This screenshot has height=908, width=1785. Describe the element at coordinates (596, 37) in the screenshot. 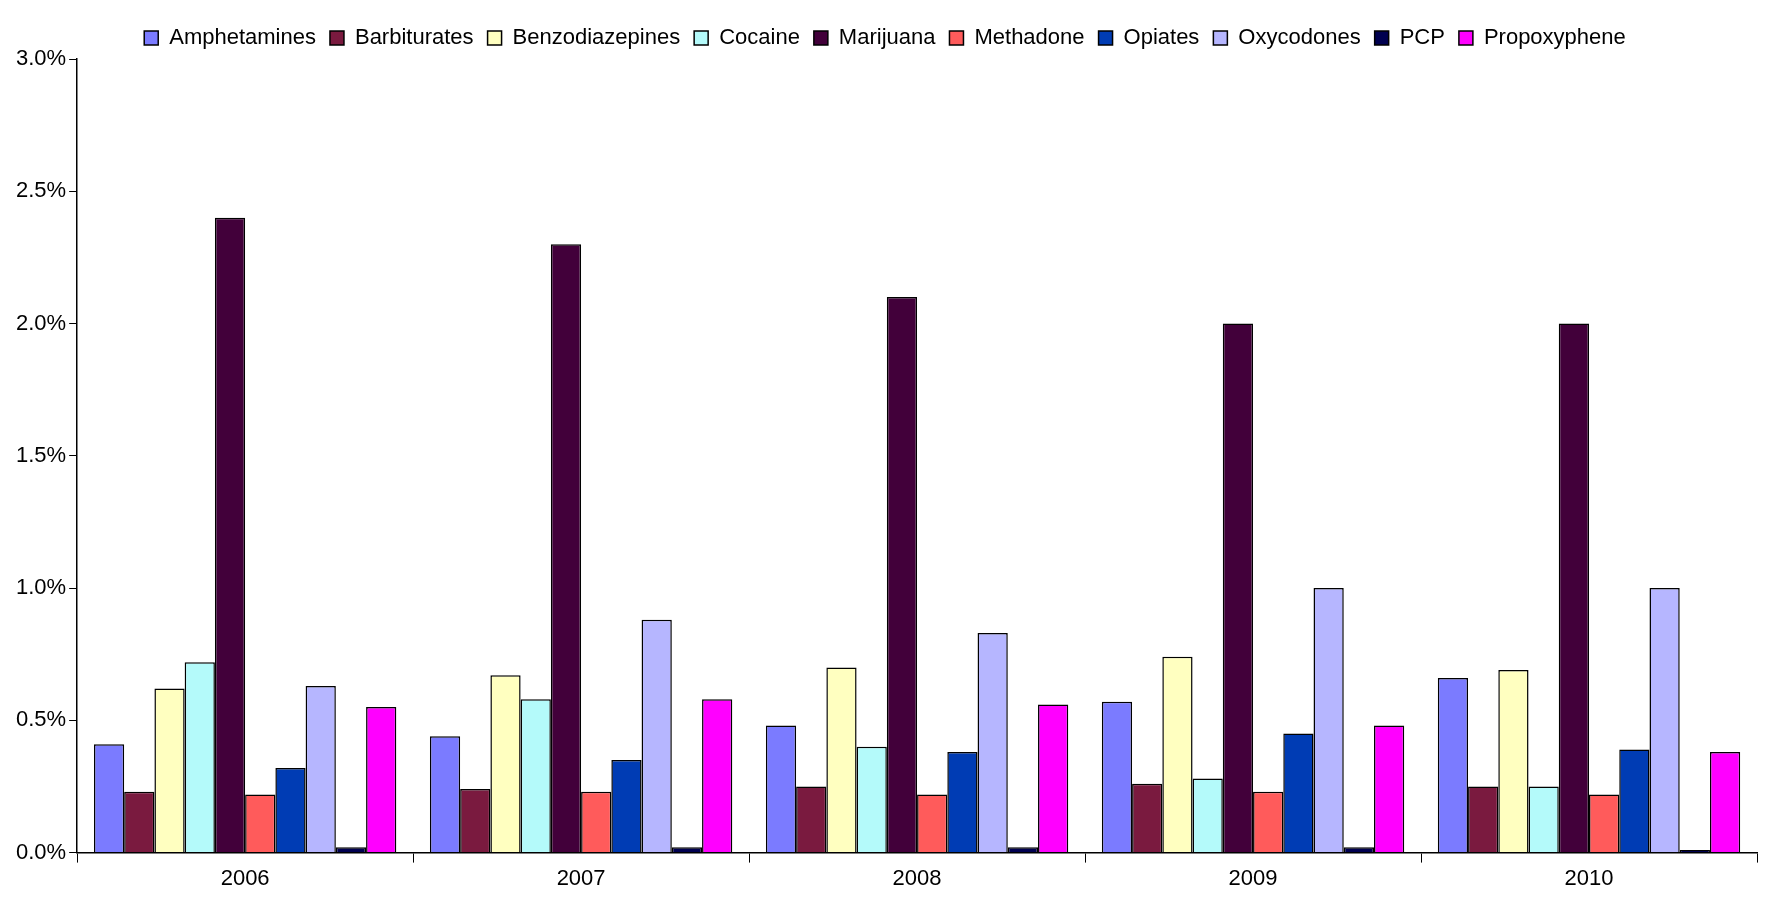

I see `legend-label: Benzodiazepines` at that location.